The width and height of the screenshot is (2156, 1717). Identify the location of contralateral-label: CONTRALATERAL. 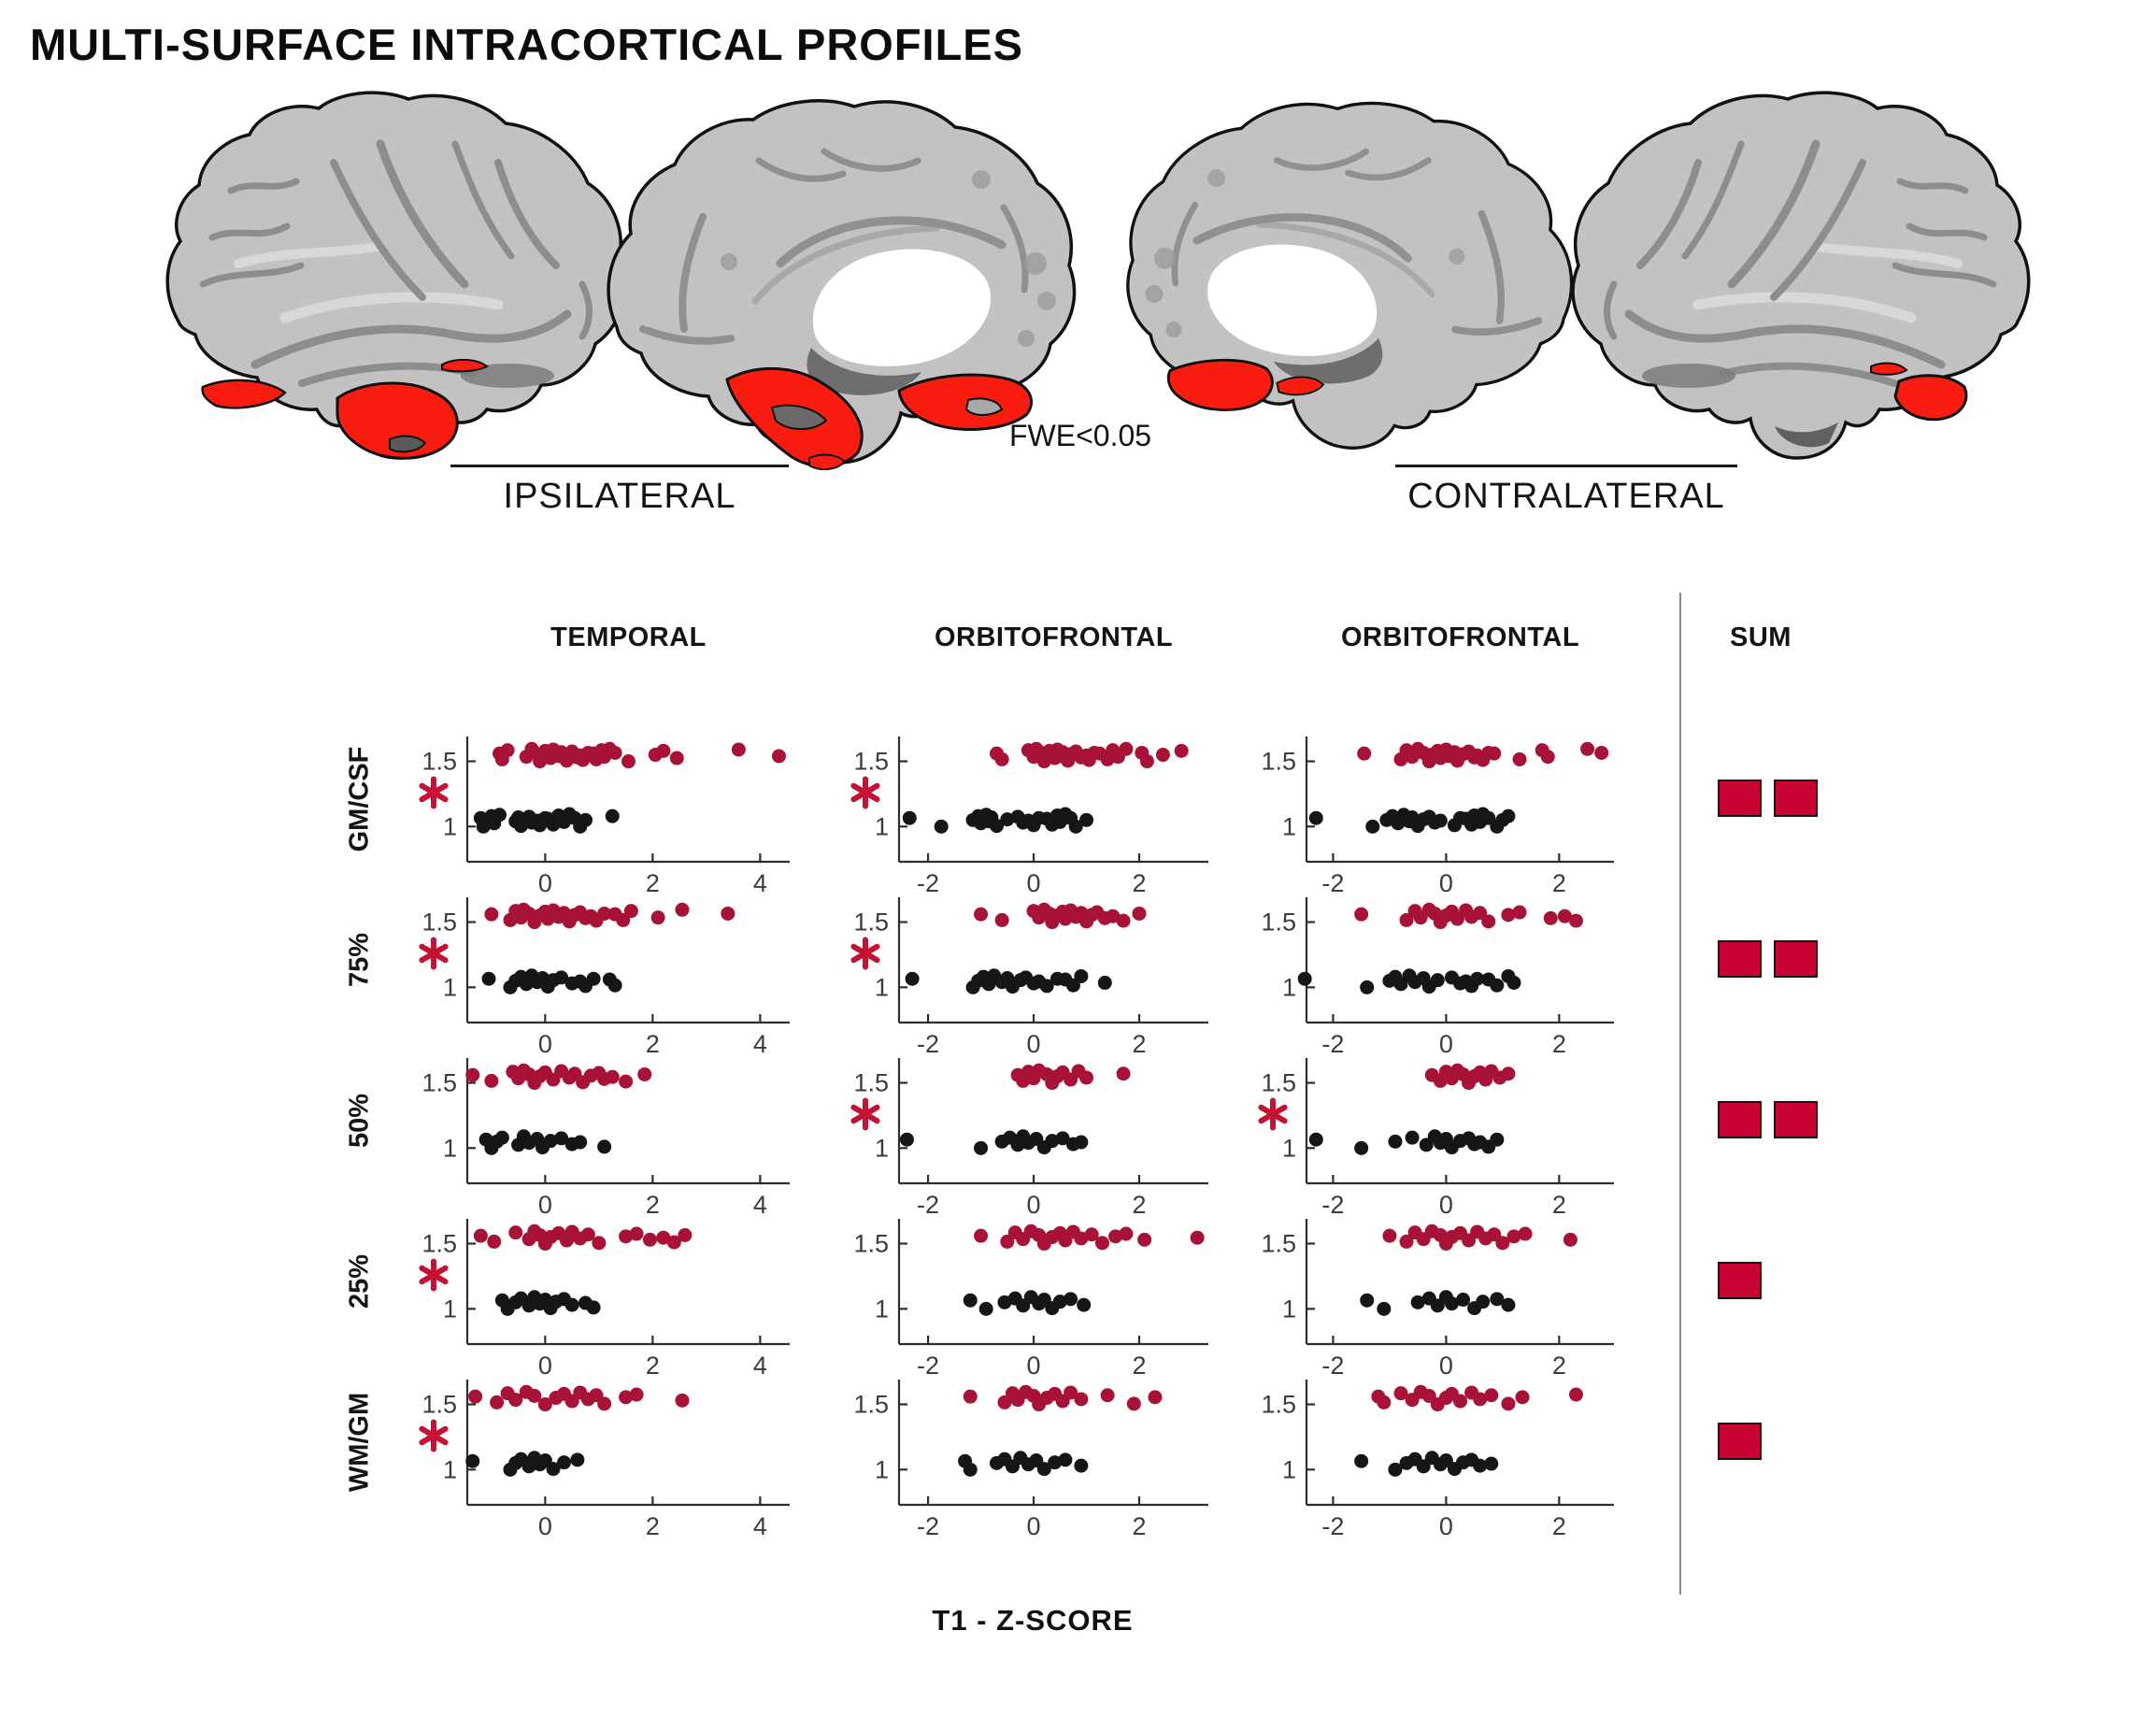
(1566, 497).